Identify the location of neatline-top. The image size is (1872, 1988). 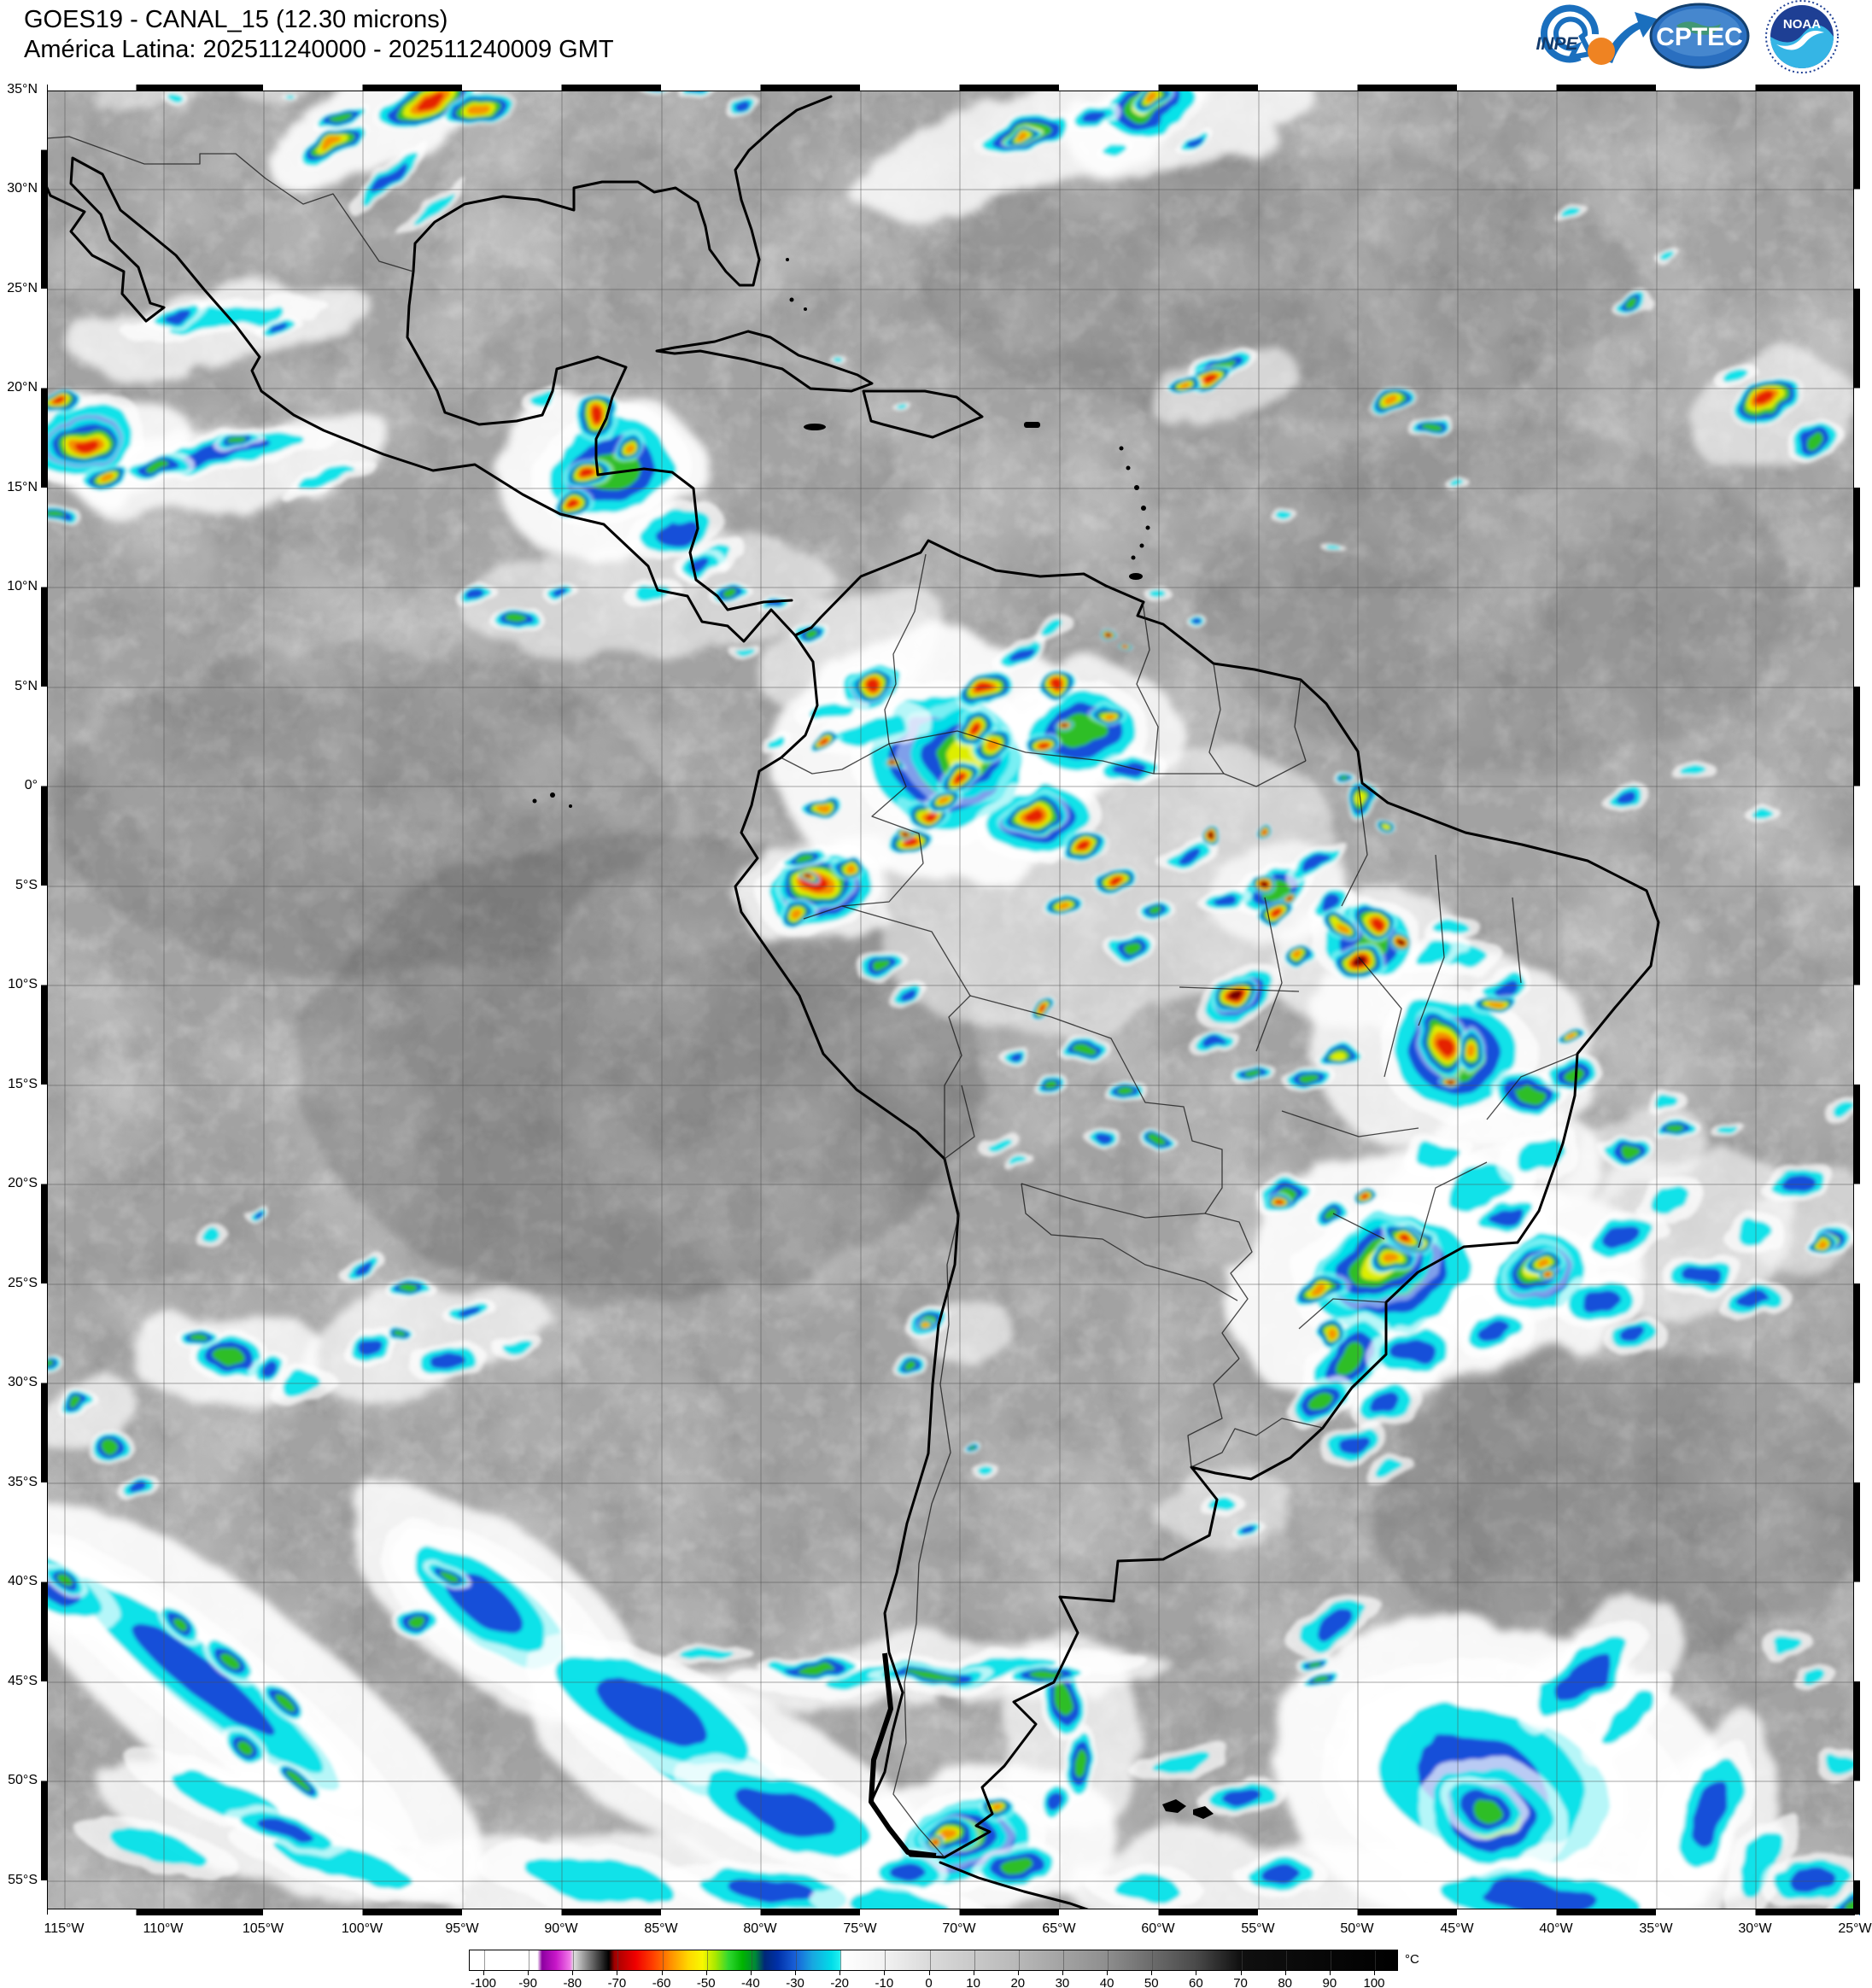
(950, 88).